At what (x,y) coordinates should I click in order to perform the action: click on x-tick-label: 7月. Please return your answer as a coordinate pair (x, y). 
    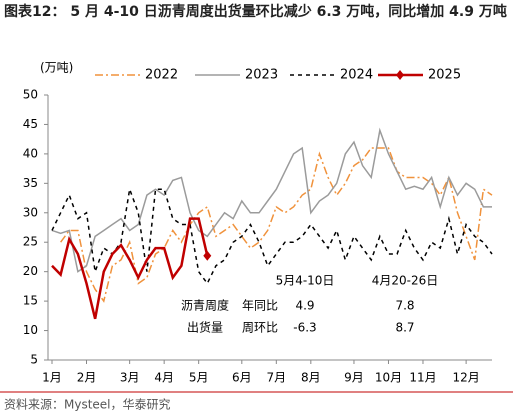
    Looking at the image, I should click on (276, 378).